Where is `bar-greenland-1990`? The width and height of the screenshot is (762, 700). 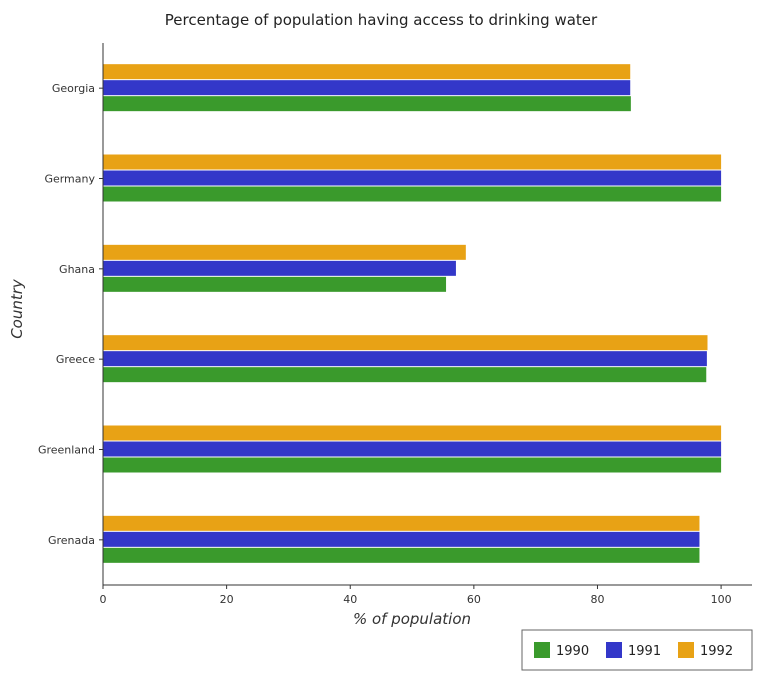 bar-greenland-1990 is located at coordinates (412, 465).